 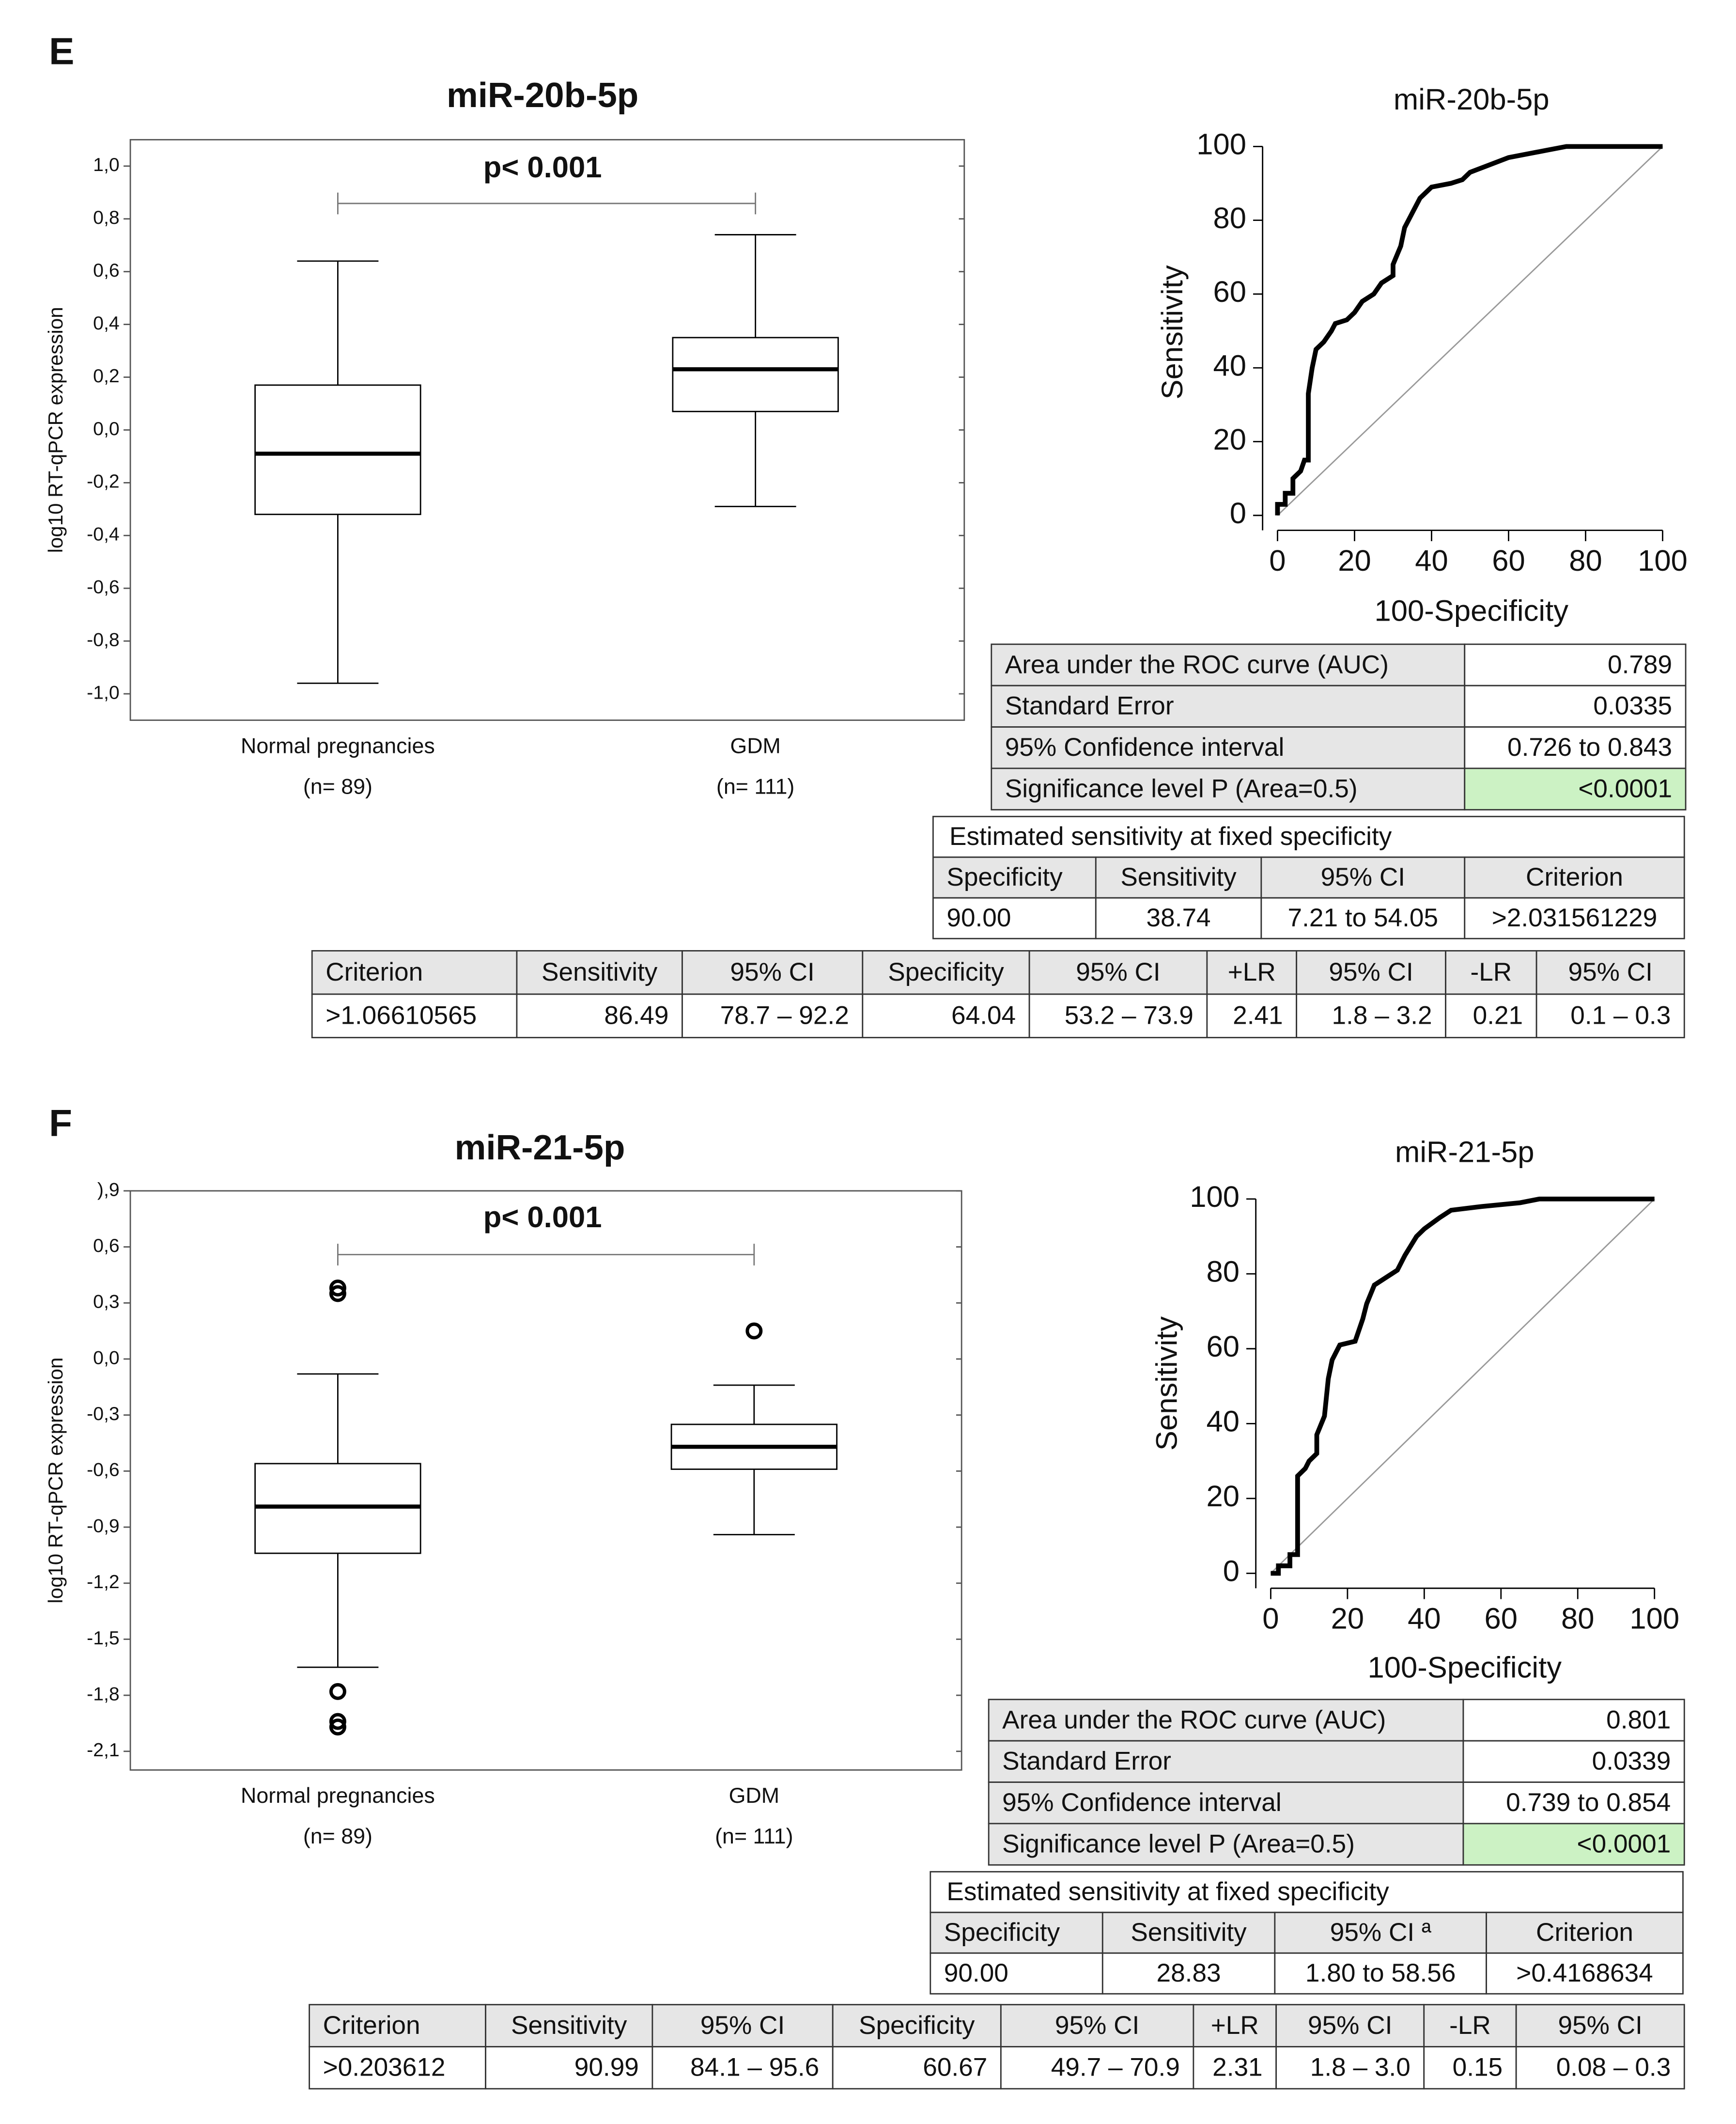 What do you see at coordinates (1363, 918) in the screenshot?
I see `table-text: 7.21 to 54.05` at bounding box center [1363, 918].